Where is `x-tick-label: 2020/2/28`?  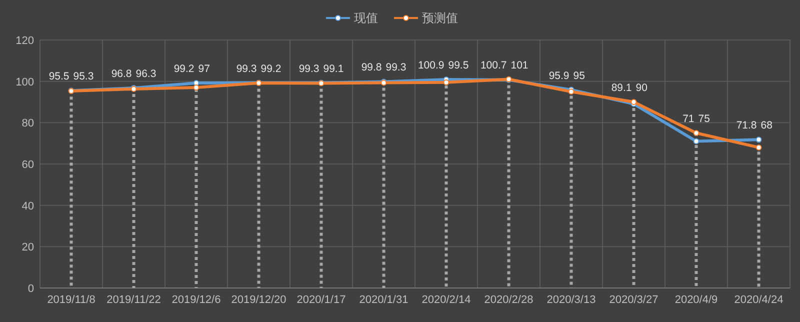 x-tick-label: 2020/2/28 is located at coordinates (509, 300).